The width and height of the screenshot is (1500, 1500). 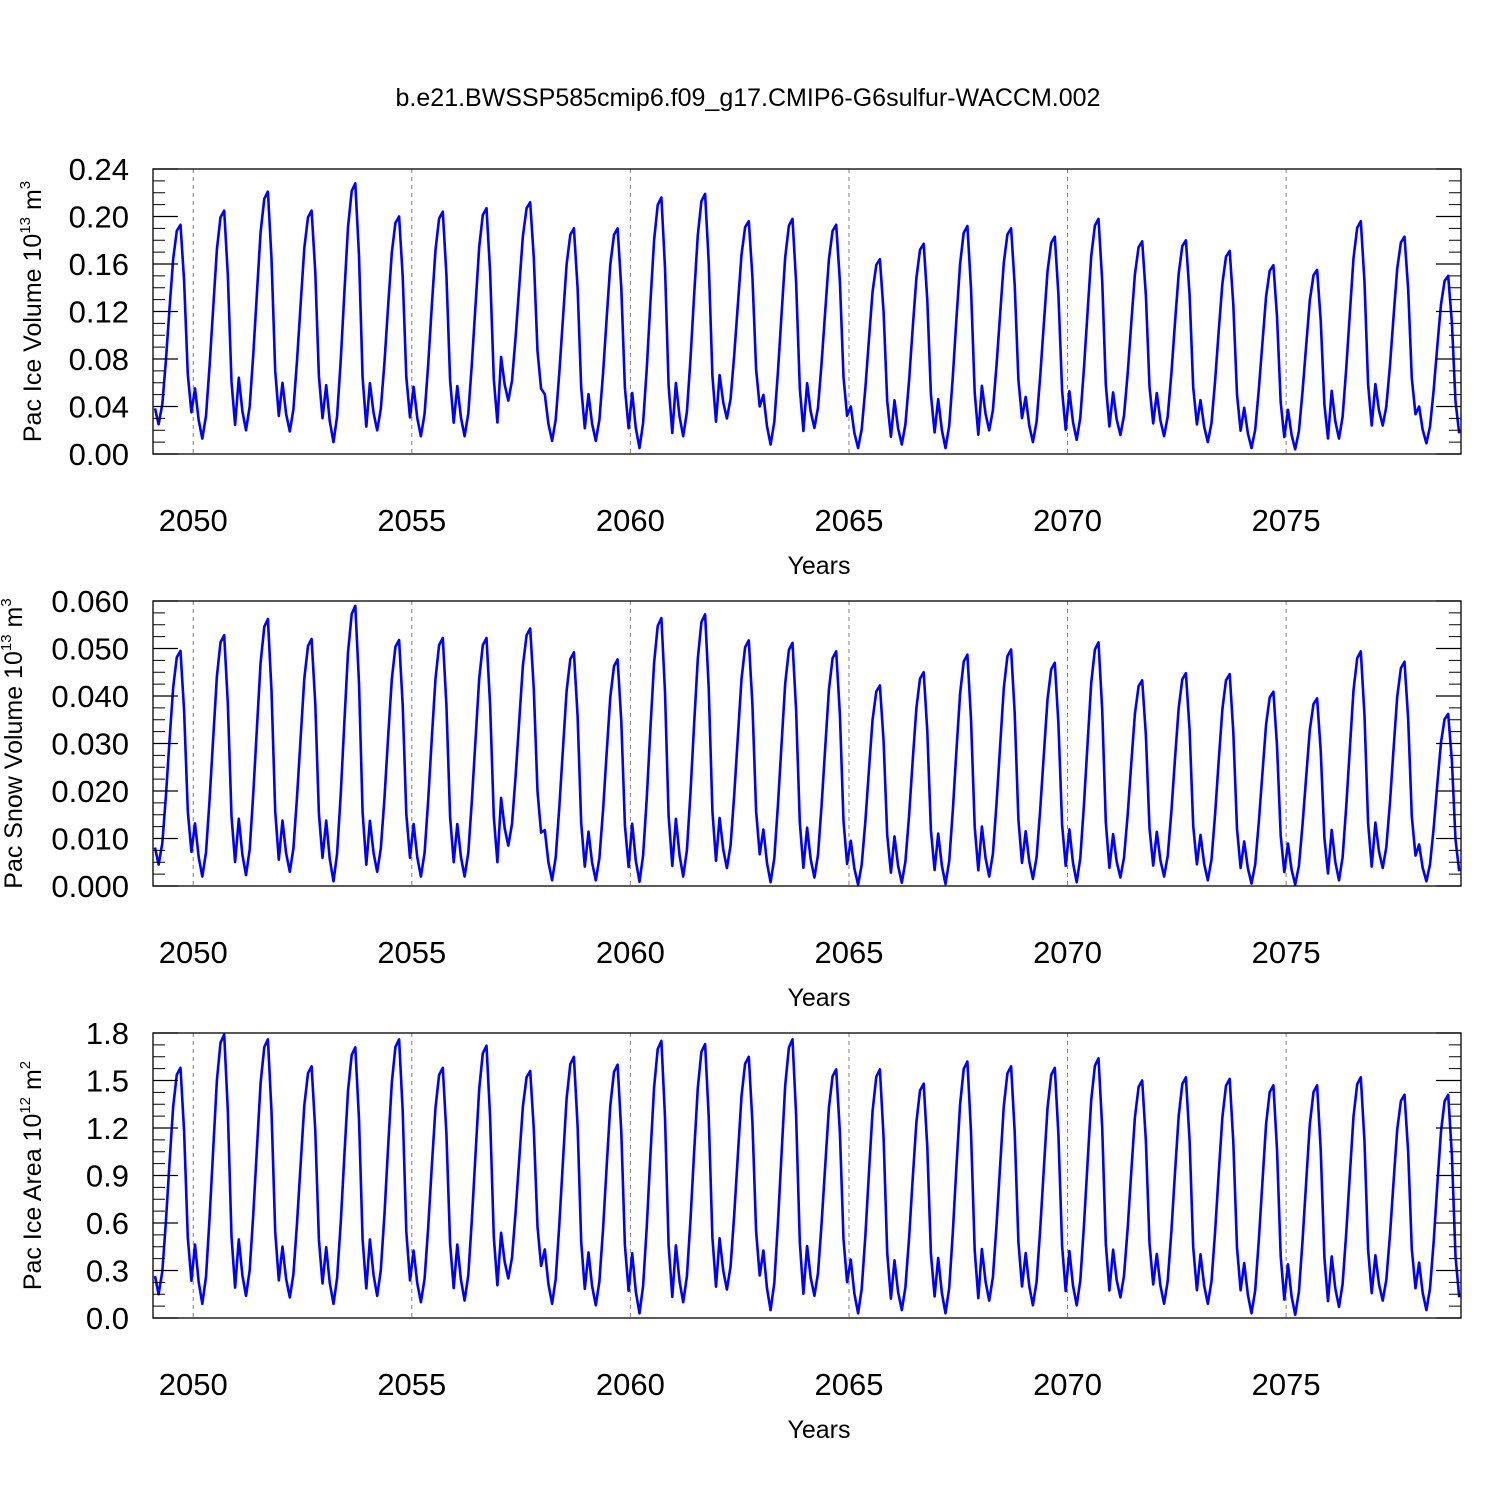 I want to click on y-axis-label: Pac Snow Volume 1013 m3, so click(x=14, y=743).